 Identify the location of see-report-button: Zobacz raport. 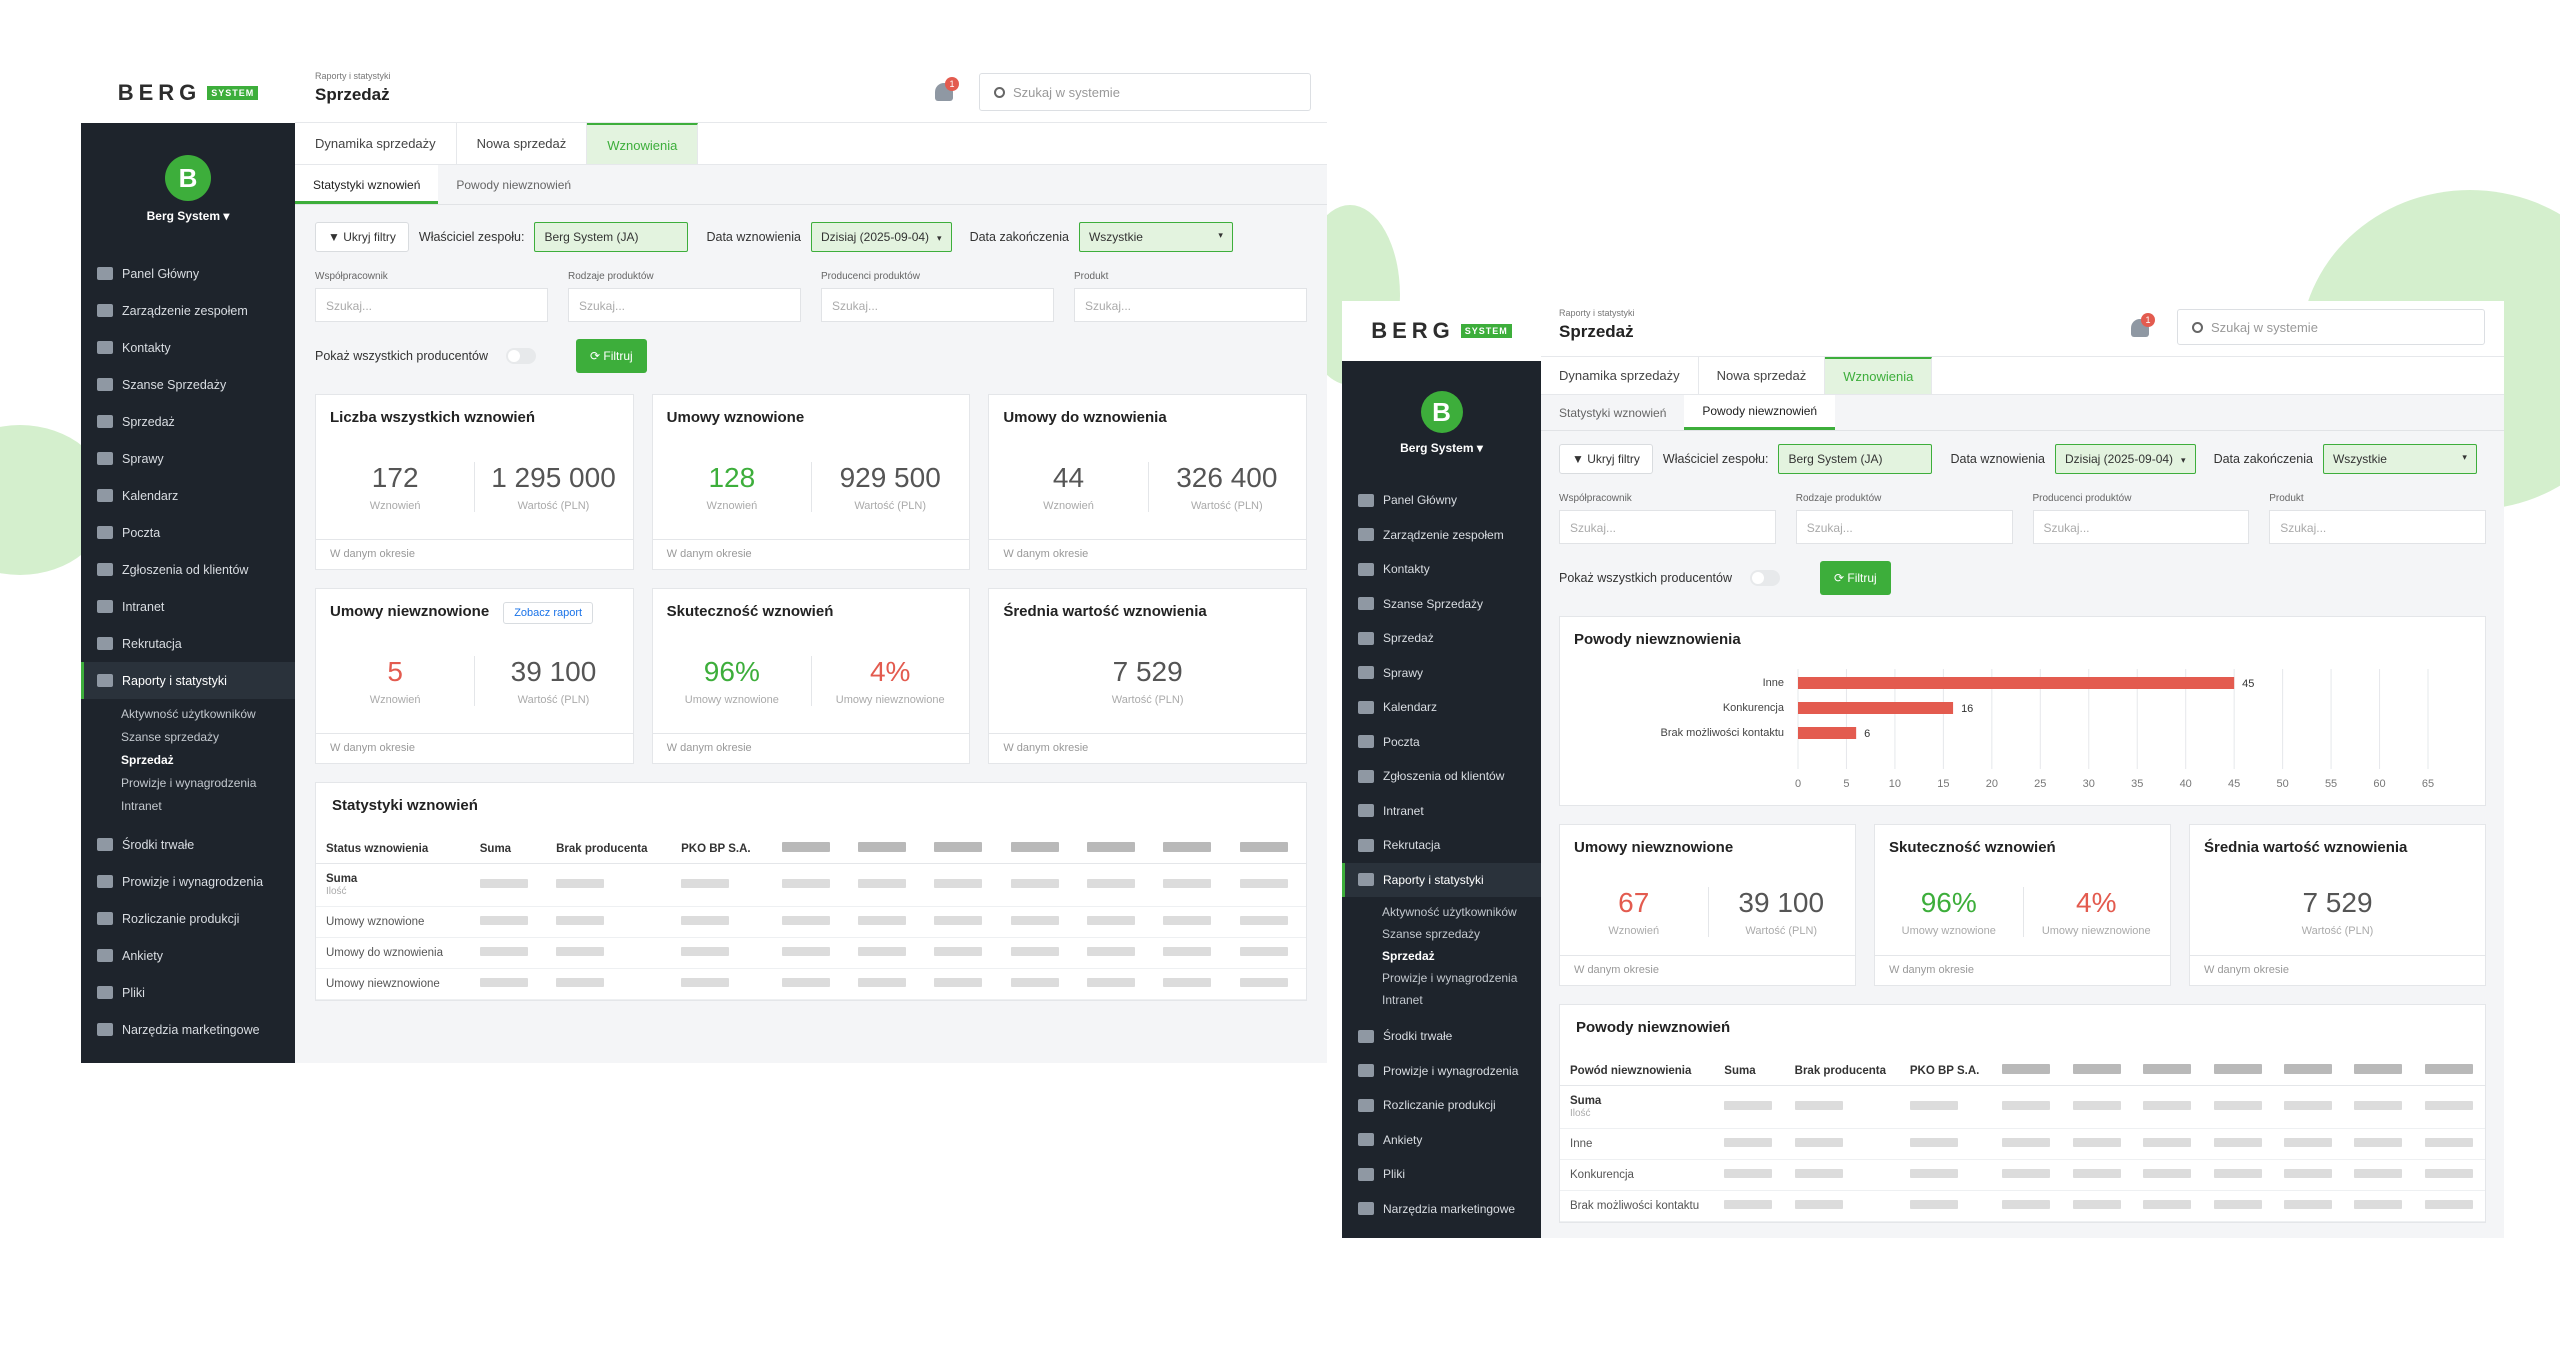
(548, 613).